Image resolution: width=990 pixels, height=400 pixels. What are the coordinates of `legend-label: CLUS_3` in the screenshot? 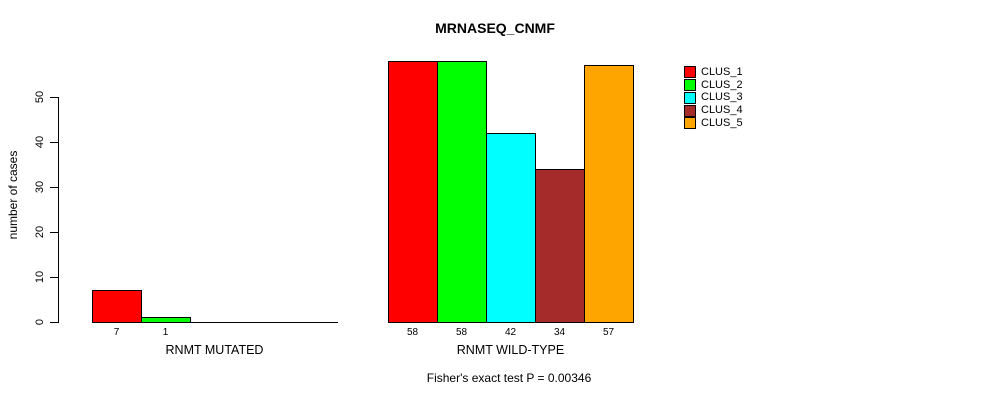 It's located at (722, 97).